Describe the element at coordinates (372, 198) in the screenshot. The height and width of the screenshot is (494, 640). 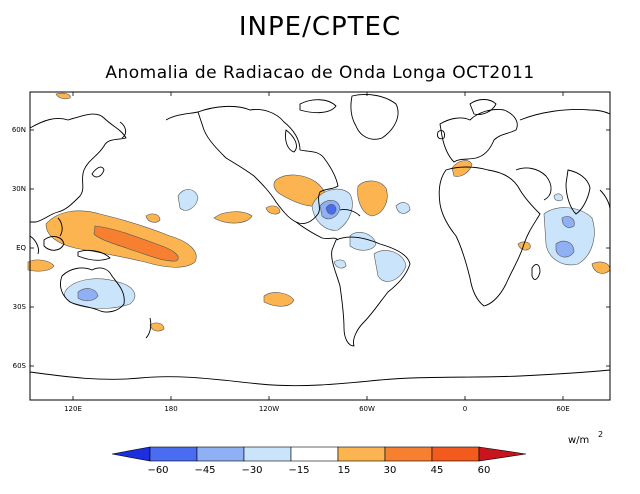
I see `anomaly-positive-atlantic` at that location.